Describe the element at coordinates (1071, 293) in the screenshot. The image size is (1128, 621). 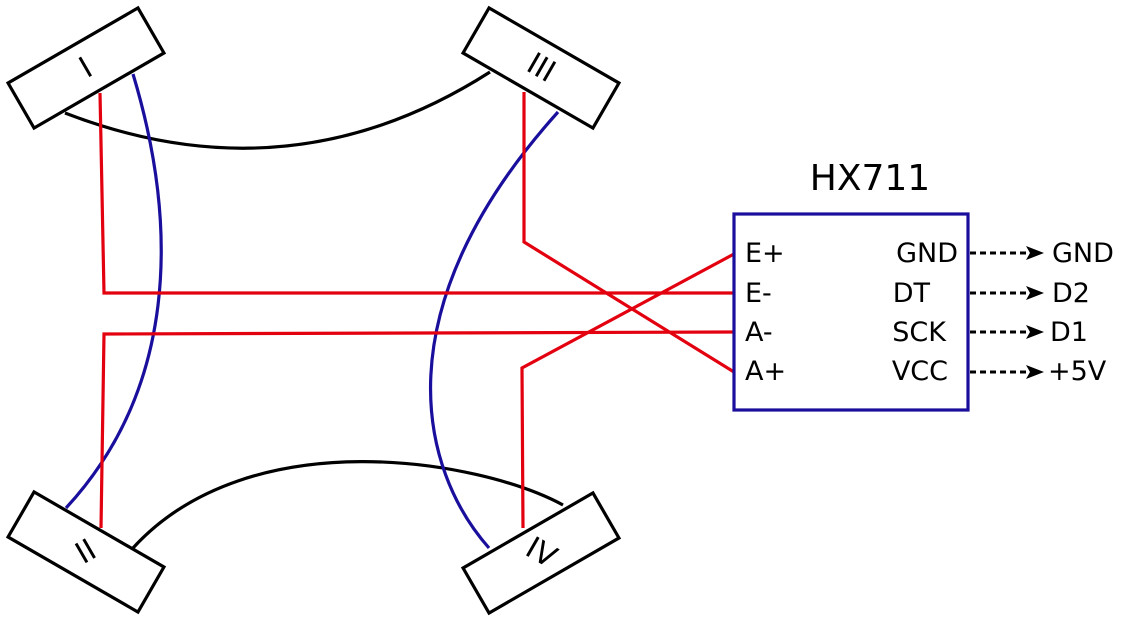
I see `output-label-d2: D2` at that location.